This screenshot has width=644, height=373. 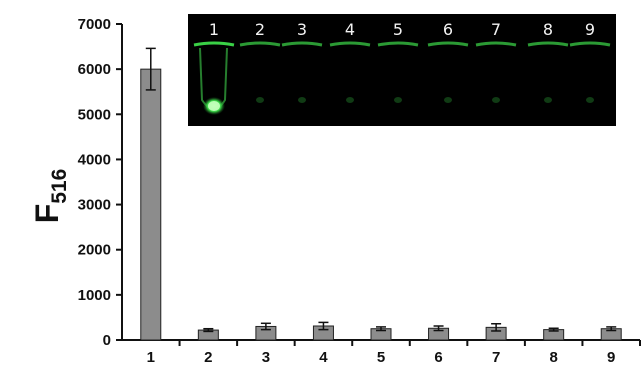 I want to click on tube-label-9: 9, so click(x=590, y=29).